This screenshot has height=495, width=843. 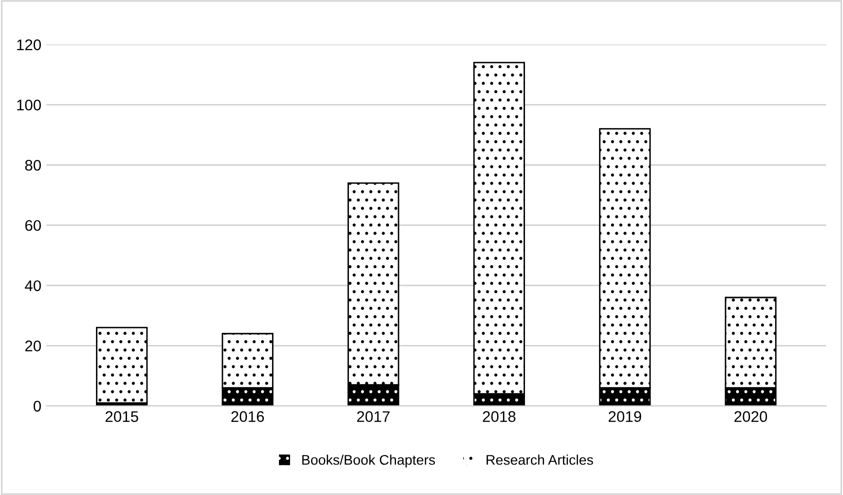 What do you see at coordinates (373, 416) in the screenshot?
I see `x-tick-label: 2017` at bounding box center [373, 416].